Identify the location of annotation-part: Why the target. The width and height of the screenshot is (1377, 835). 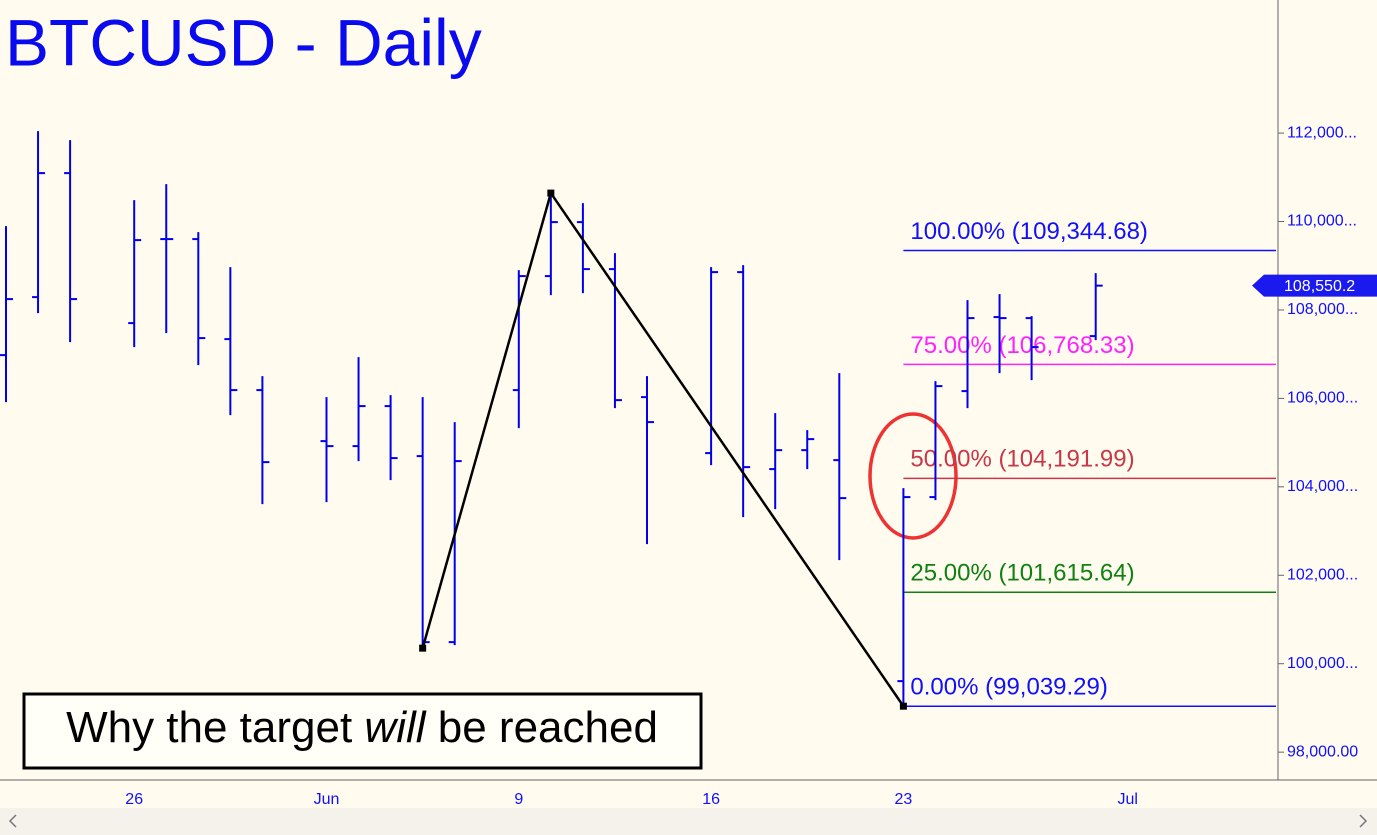
(215, 727).